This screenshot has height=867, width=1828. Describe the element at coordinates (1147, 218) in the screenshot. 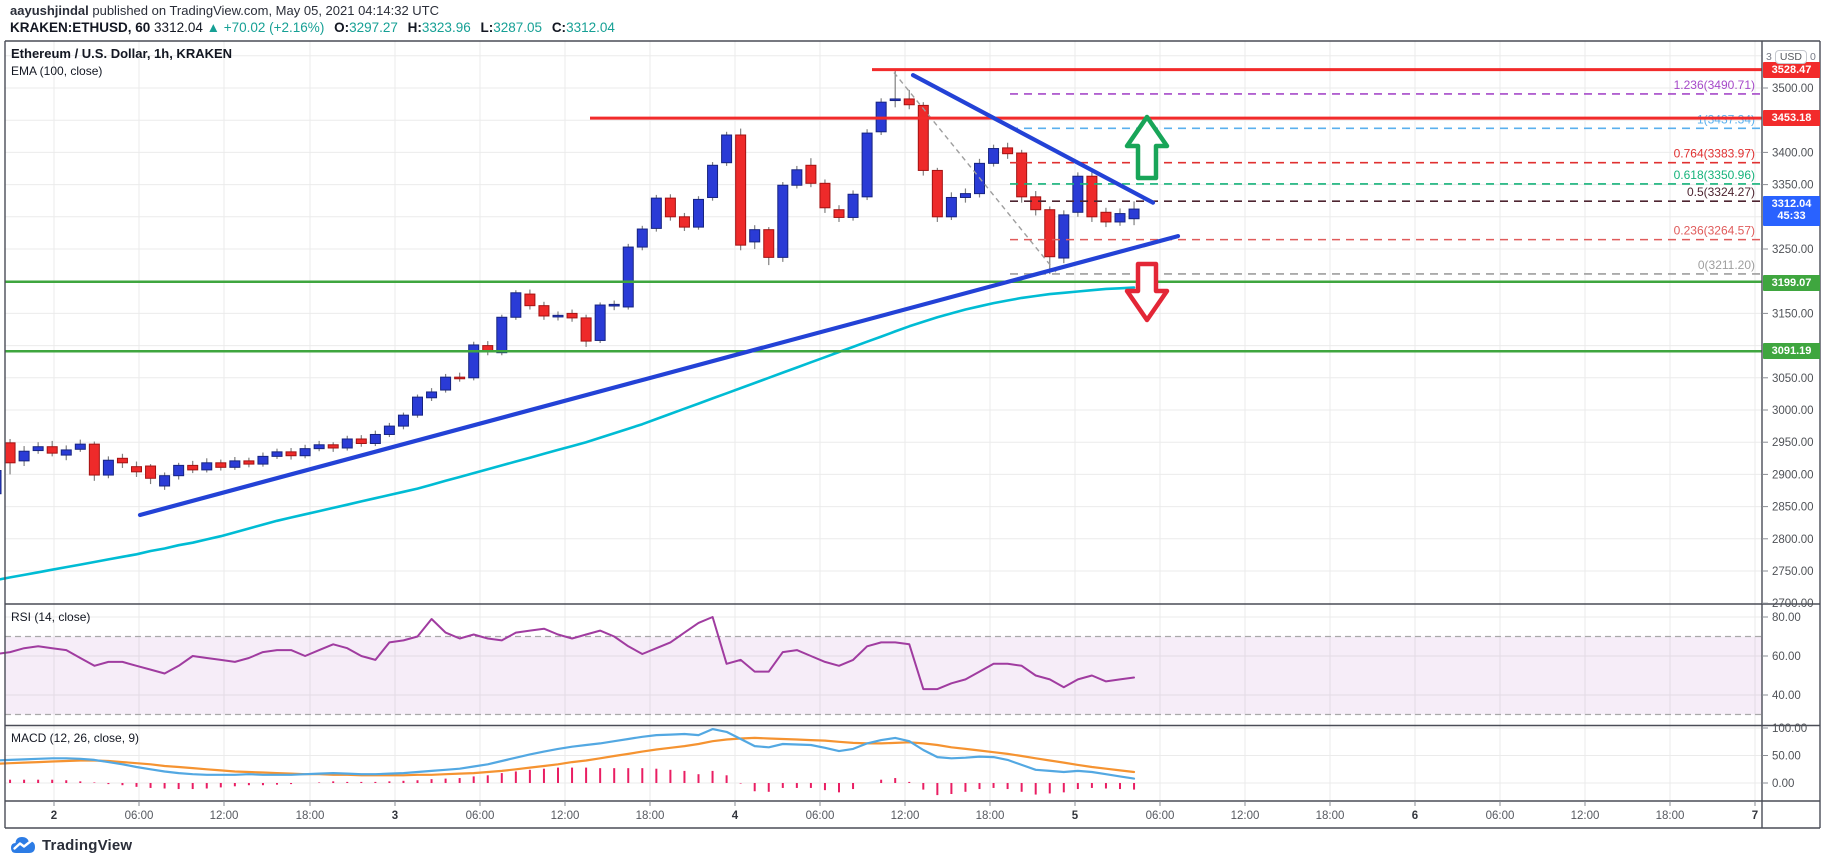

I see `direction-arrows` at that location.